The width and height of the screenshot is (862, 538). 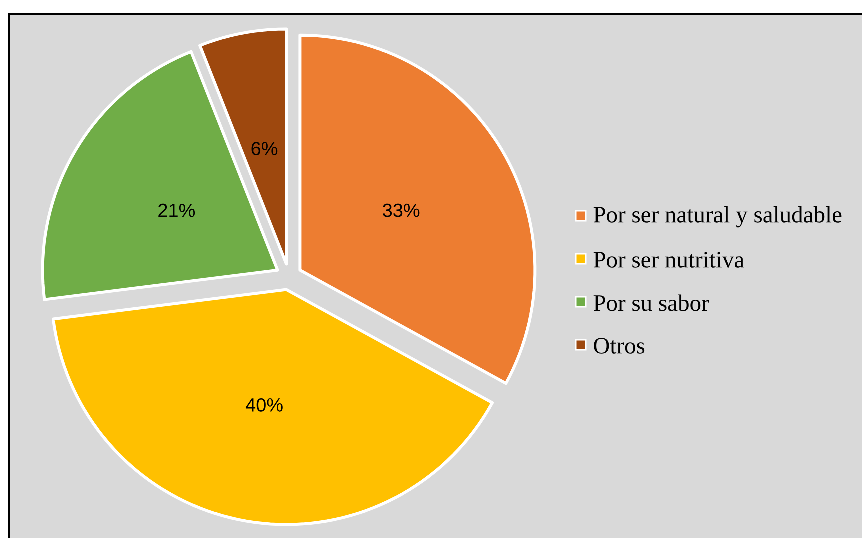 I want to click on data-label: 6%, so click(x=265, y=149).